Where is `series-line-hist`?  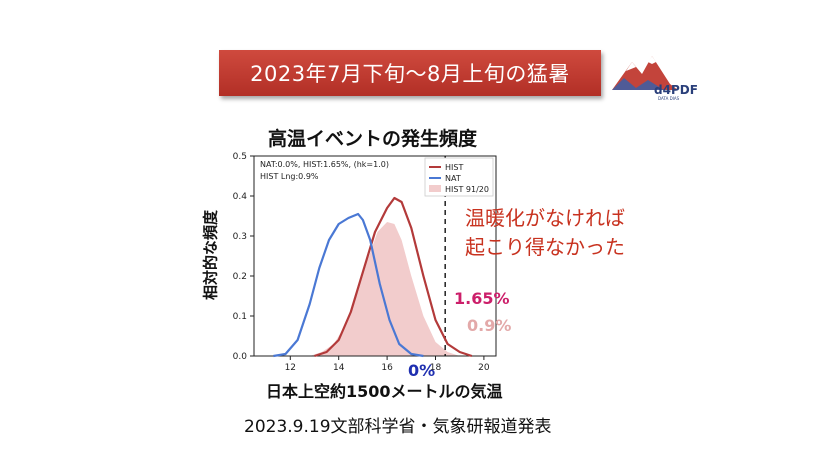
series-line-hist is located at coordinates (393, 277).